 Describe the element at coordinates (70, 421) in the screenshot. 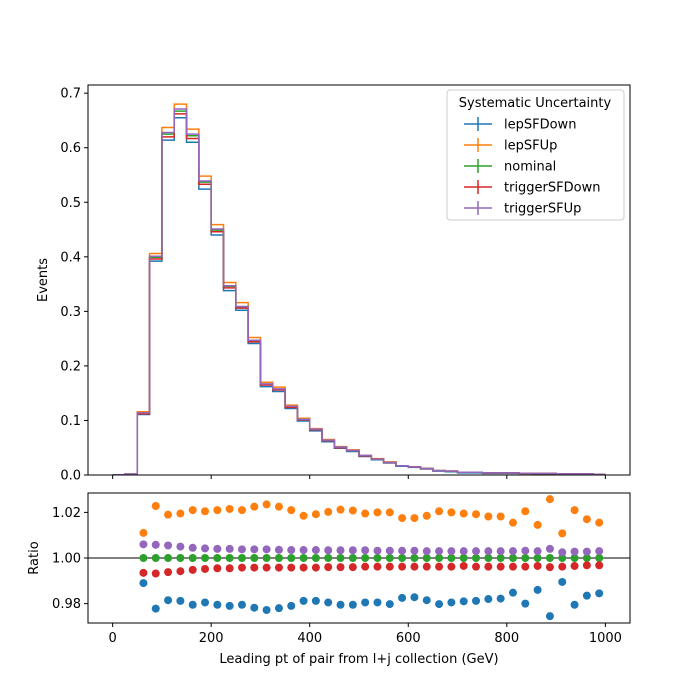

I see `top-y-tick-label: 0.1` at that location.